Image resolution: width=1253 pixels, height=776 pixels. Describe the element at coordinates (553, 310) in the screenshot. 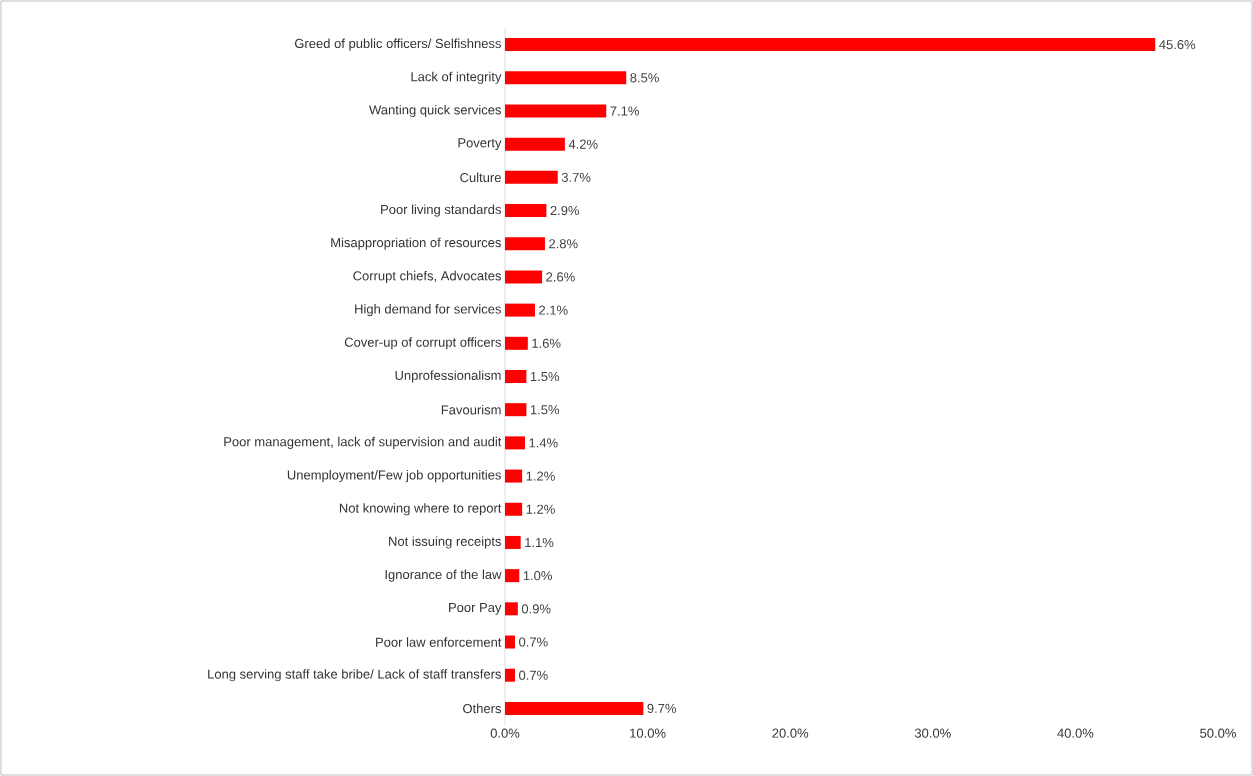

I see `data-label: 2.1%` at that location.